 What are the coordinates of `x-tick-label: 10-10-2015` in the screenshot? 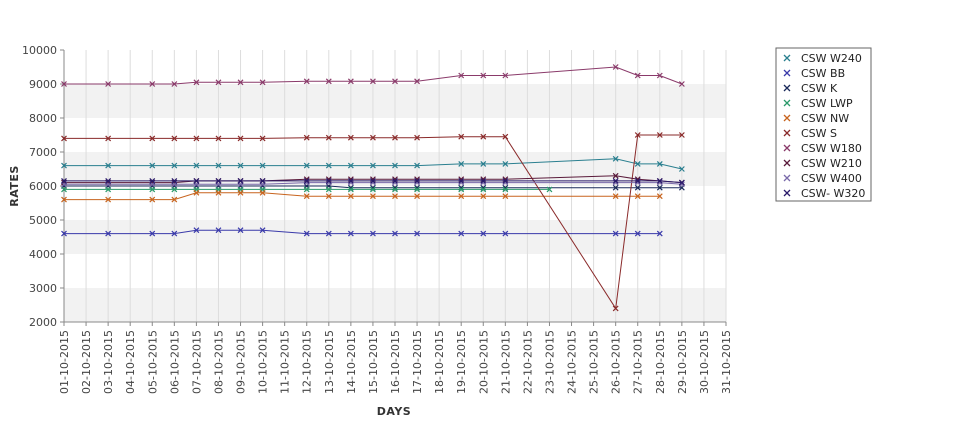 It's located at (263, 362).